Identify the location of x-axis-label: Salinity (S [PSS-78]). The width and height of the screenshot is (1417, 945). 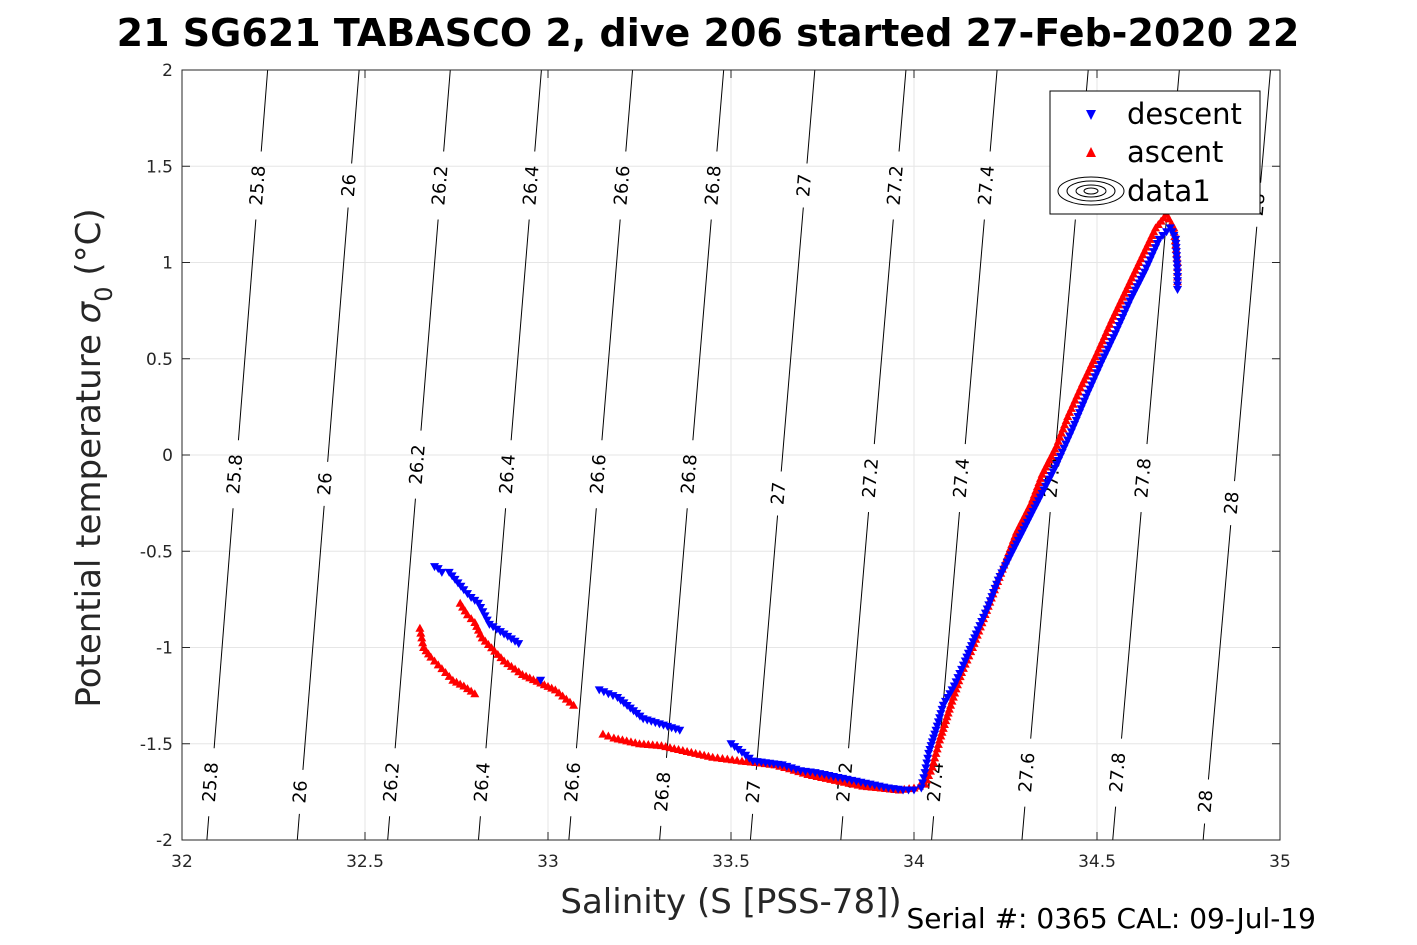
(730, 902).